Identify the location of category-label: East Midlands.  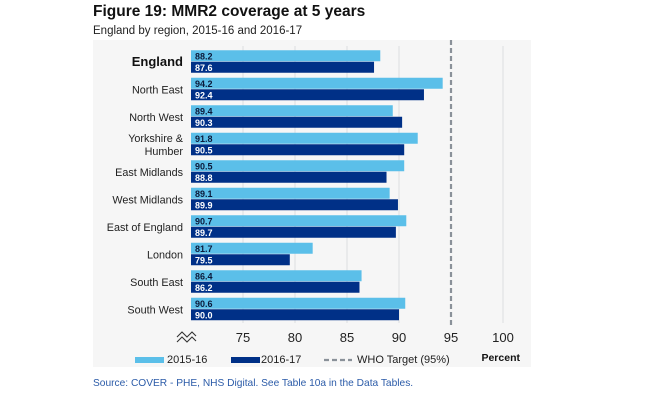
(149, 173).